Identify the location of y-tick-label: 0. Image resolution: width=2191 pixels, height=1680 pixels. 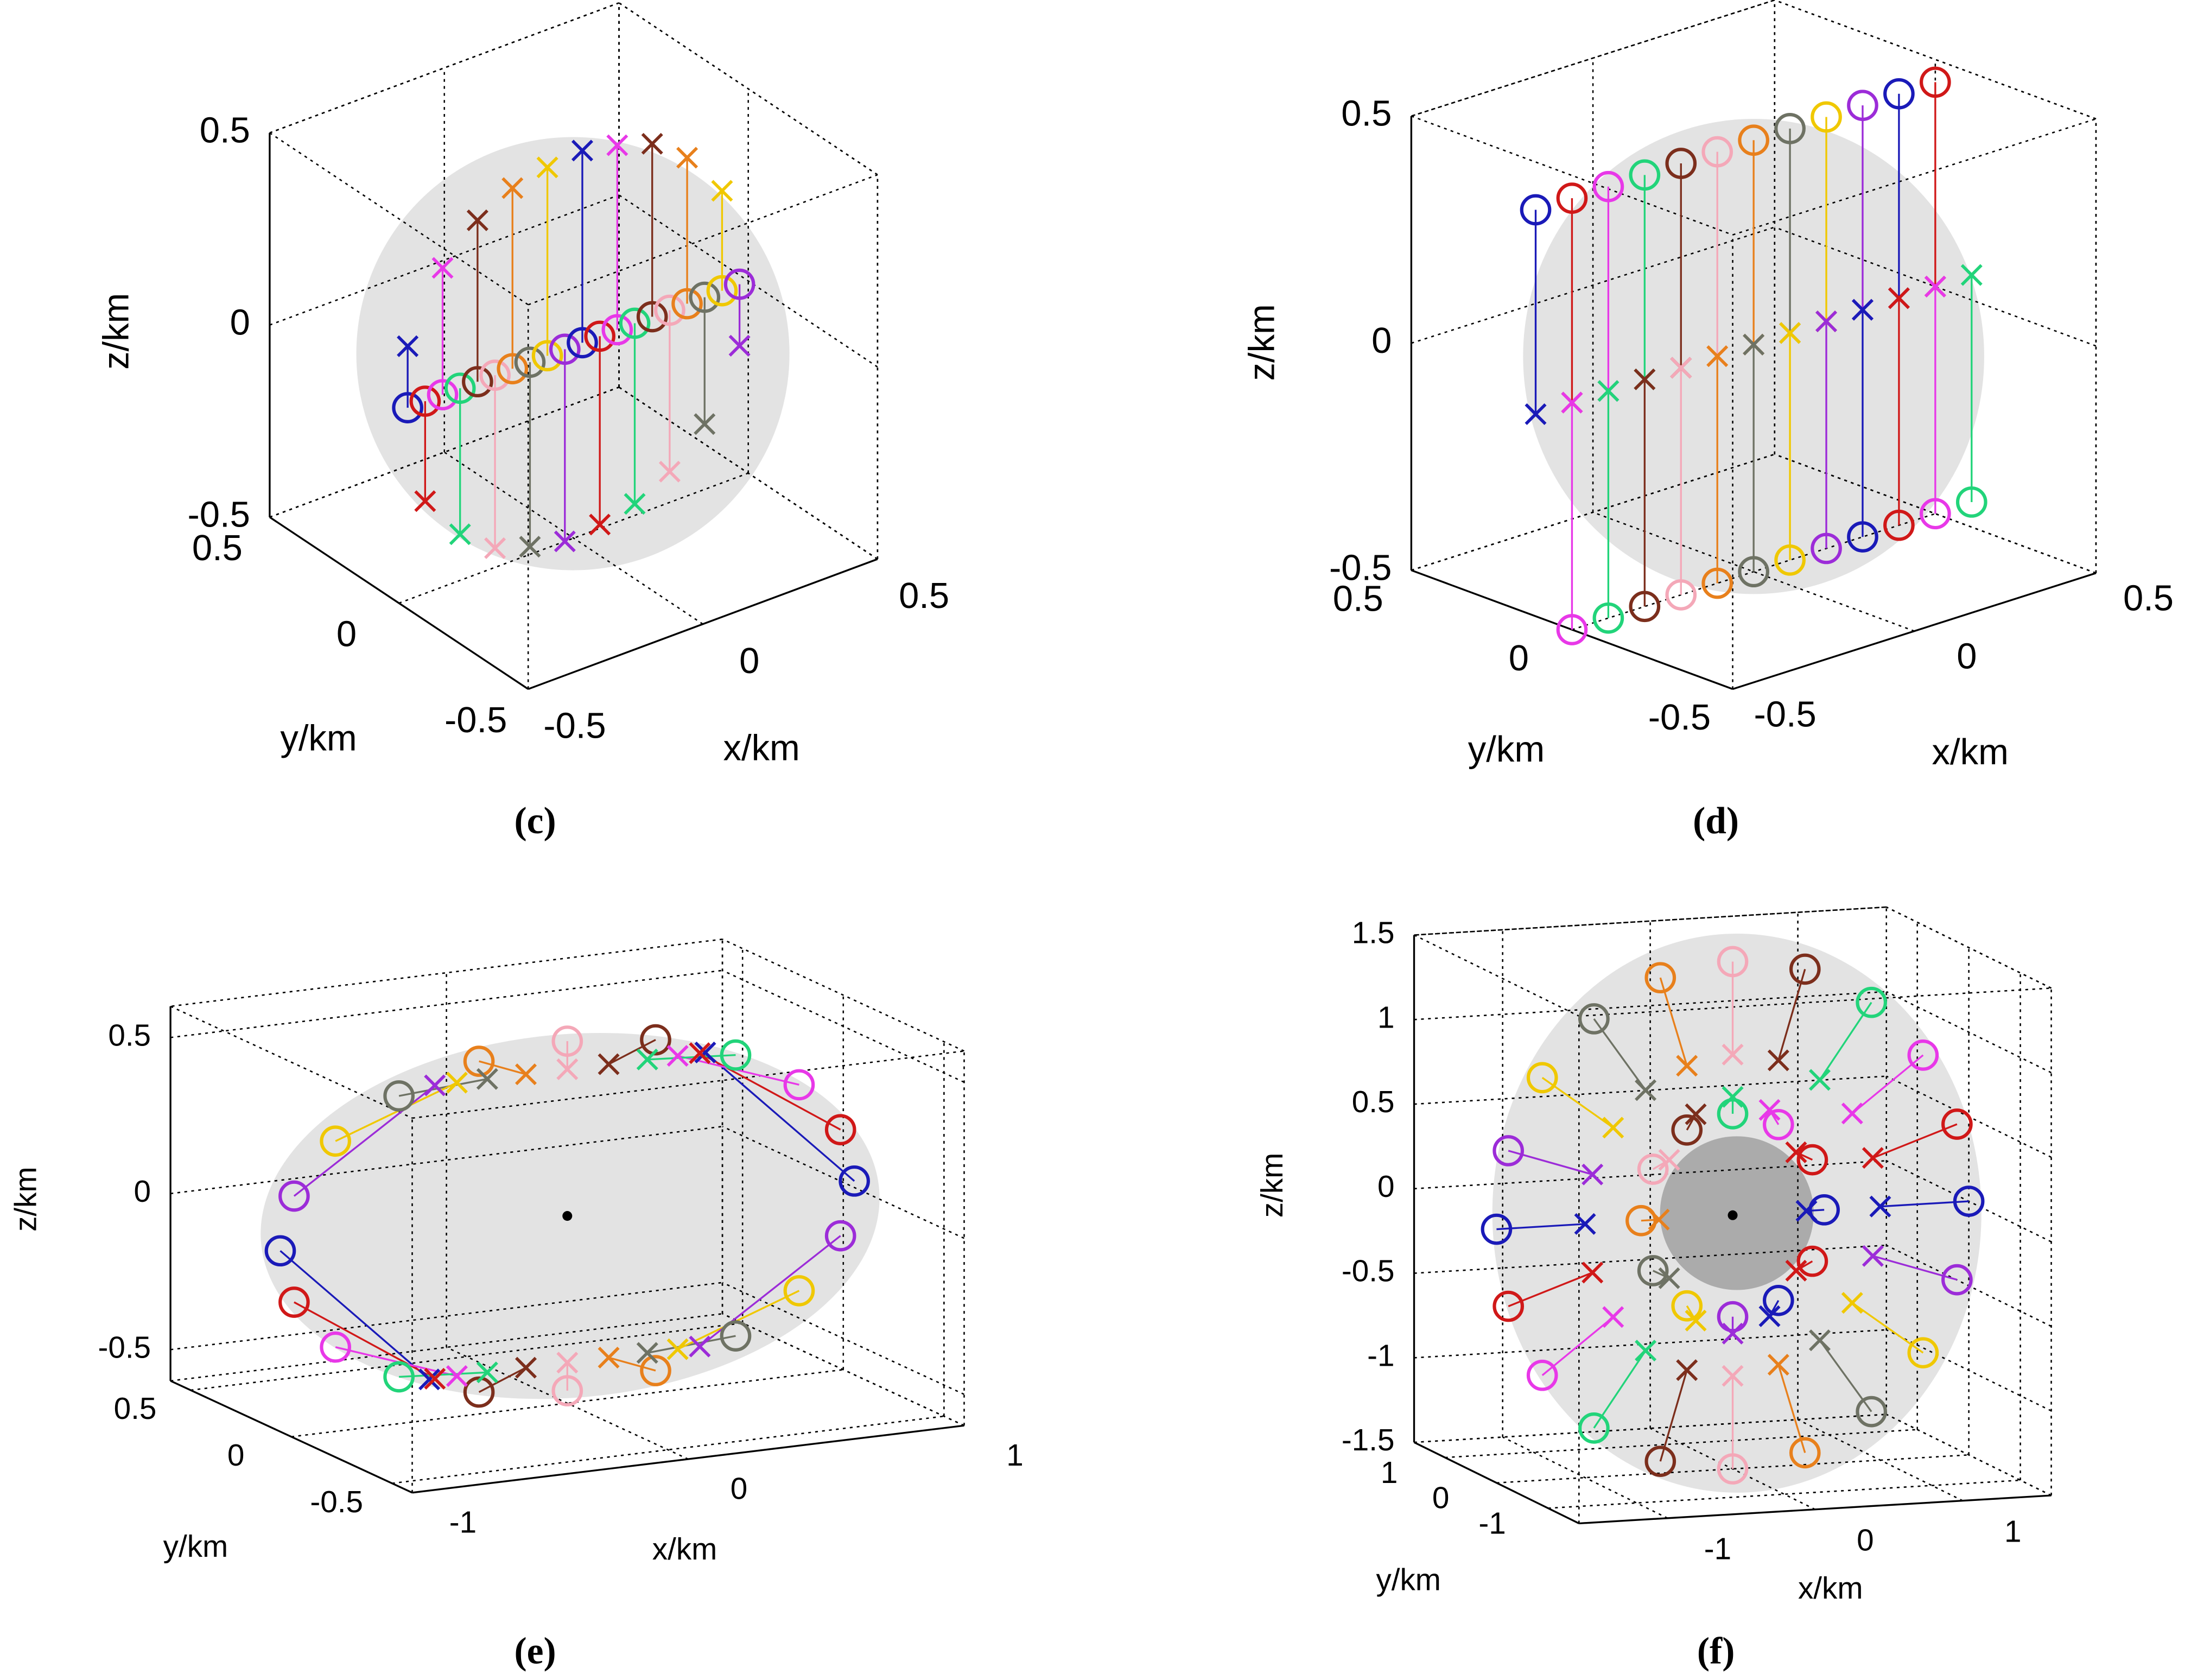
(1441, 1498).